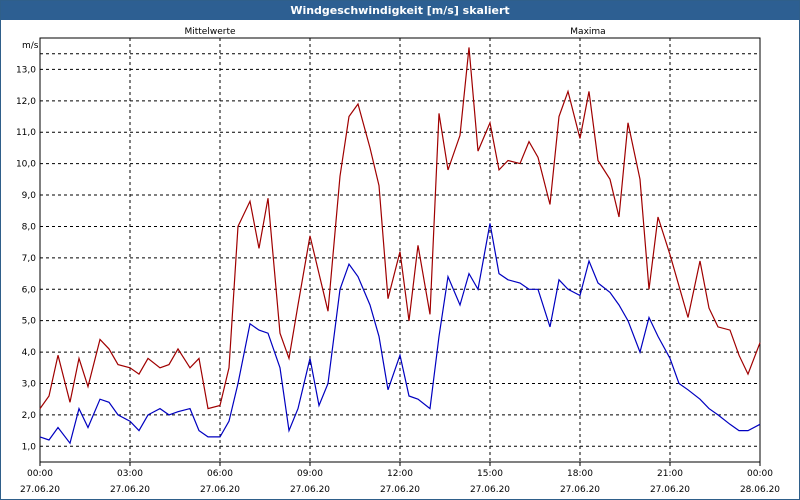 This screenshot has width=800, height=500. Describe the element at coordinates (29, 384) in the screenshot. I see `y-tick-label: 3,0` at that location.